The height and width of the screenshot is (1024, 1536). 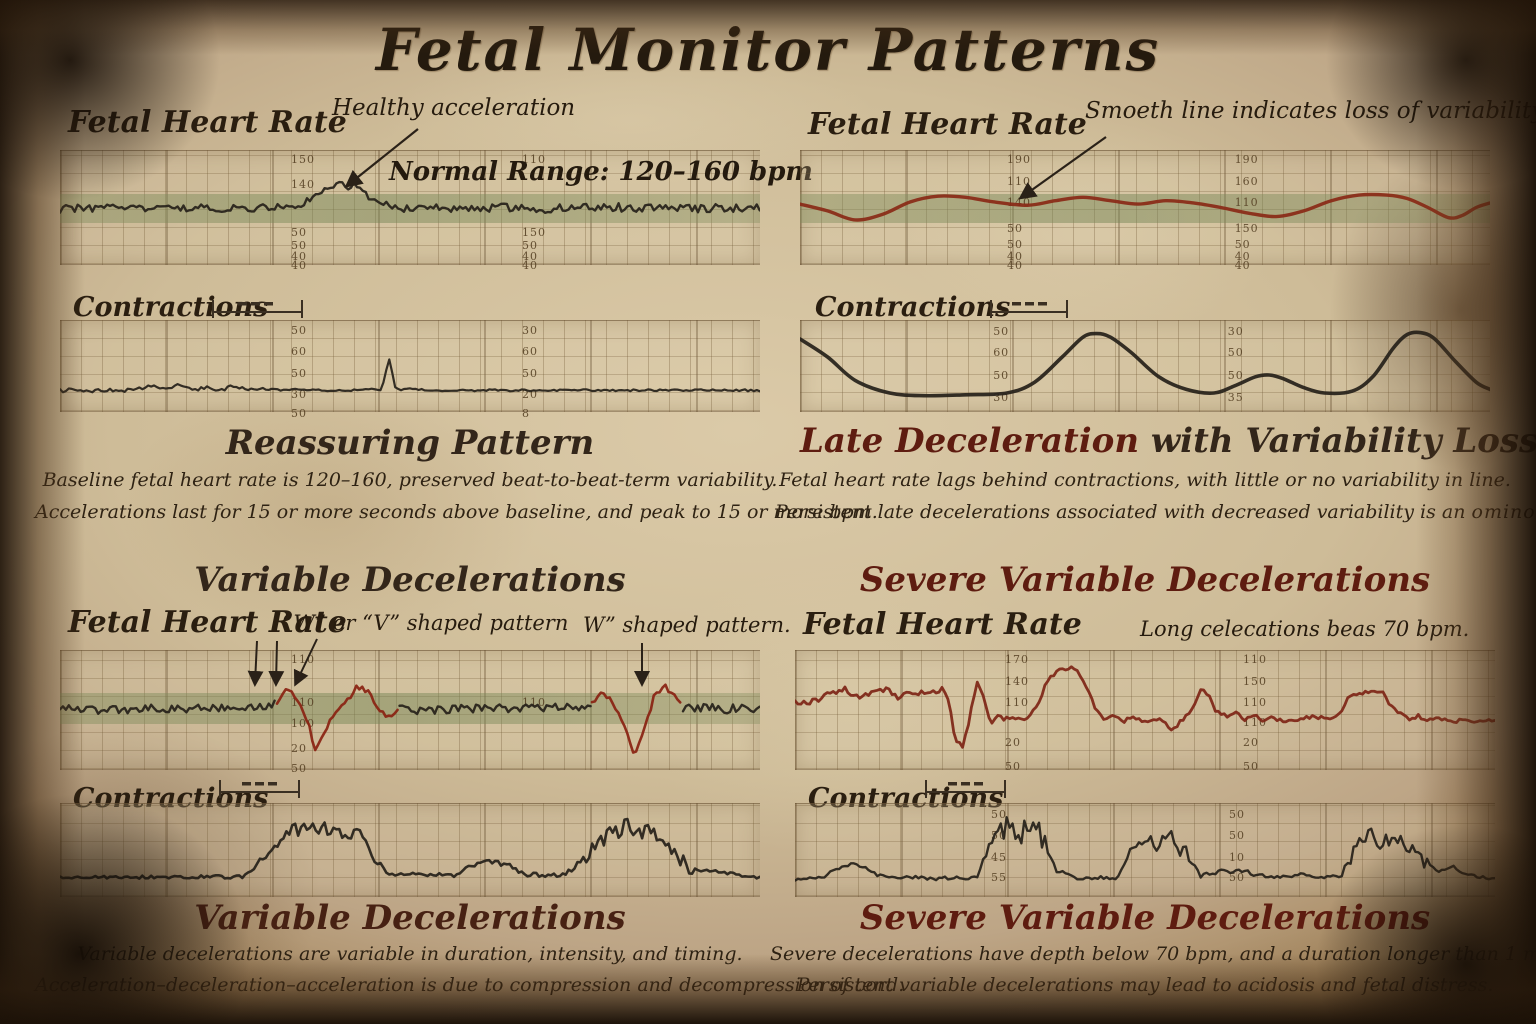 I want to click on pattern-heading: Reassuring Pattern, so click(x=410, y=443).